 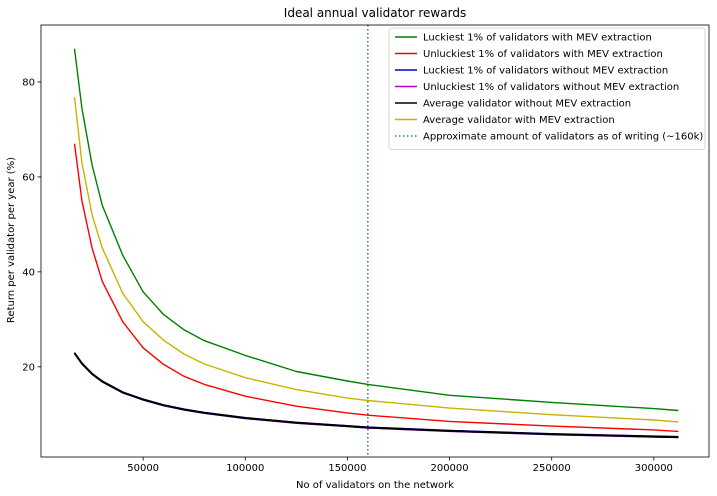 What do you see at coordinates (11, 240) in the screenshot?
I see `y-axis-label: Return per validator per year (%)` at bounding box center [11, 240].